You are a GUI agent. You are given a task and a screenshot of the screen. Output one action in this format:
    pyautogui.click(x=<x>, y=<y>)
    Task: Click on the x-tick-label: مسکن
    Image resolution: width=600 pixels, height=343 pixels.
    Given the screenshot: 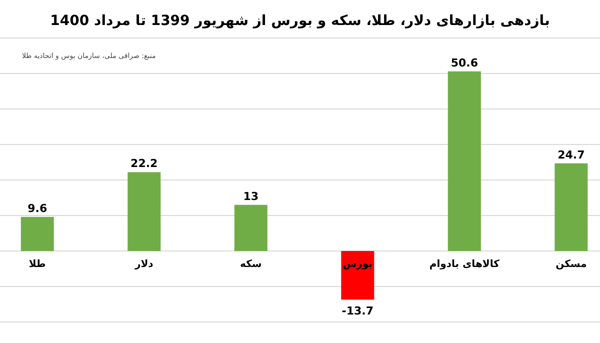 What is the action you would take?
    pyautogui.click(x=571, y=264)
    